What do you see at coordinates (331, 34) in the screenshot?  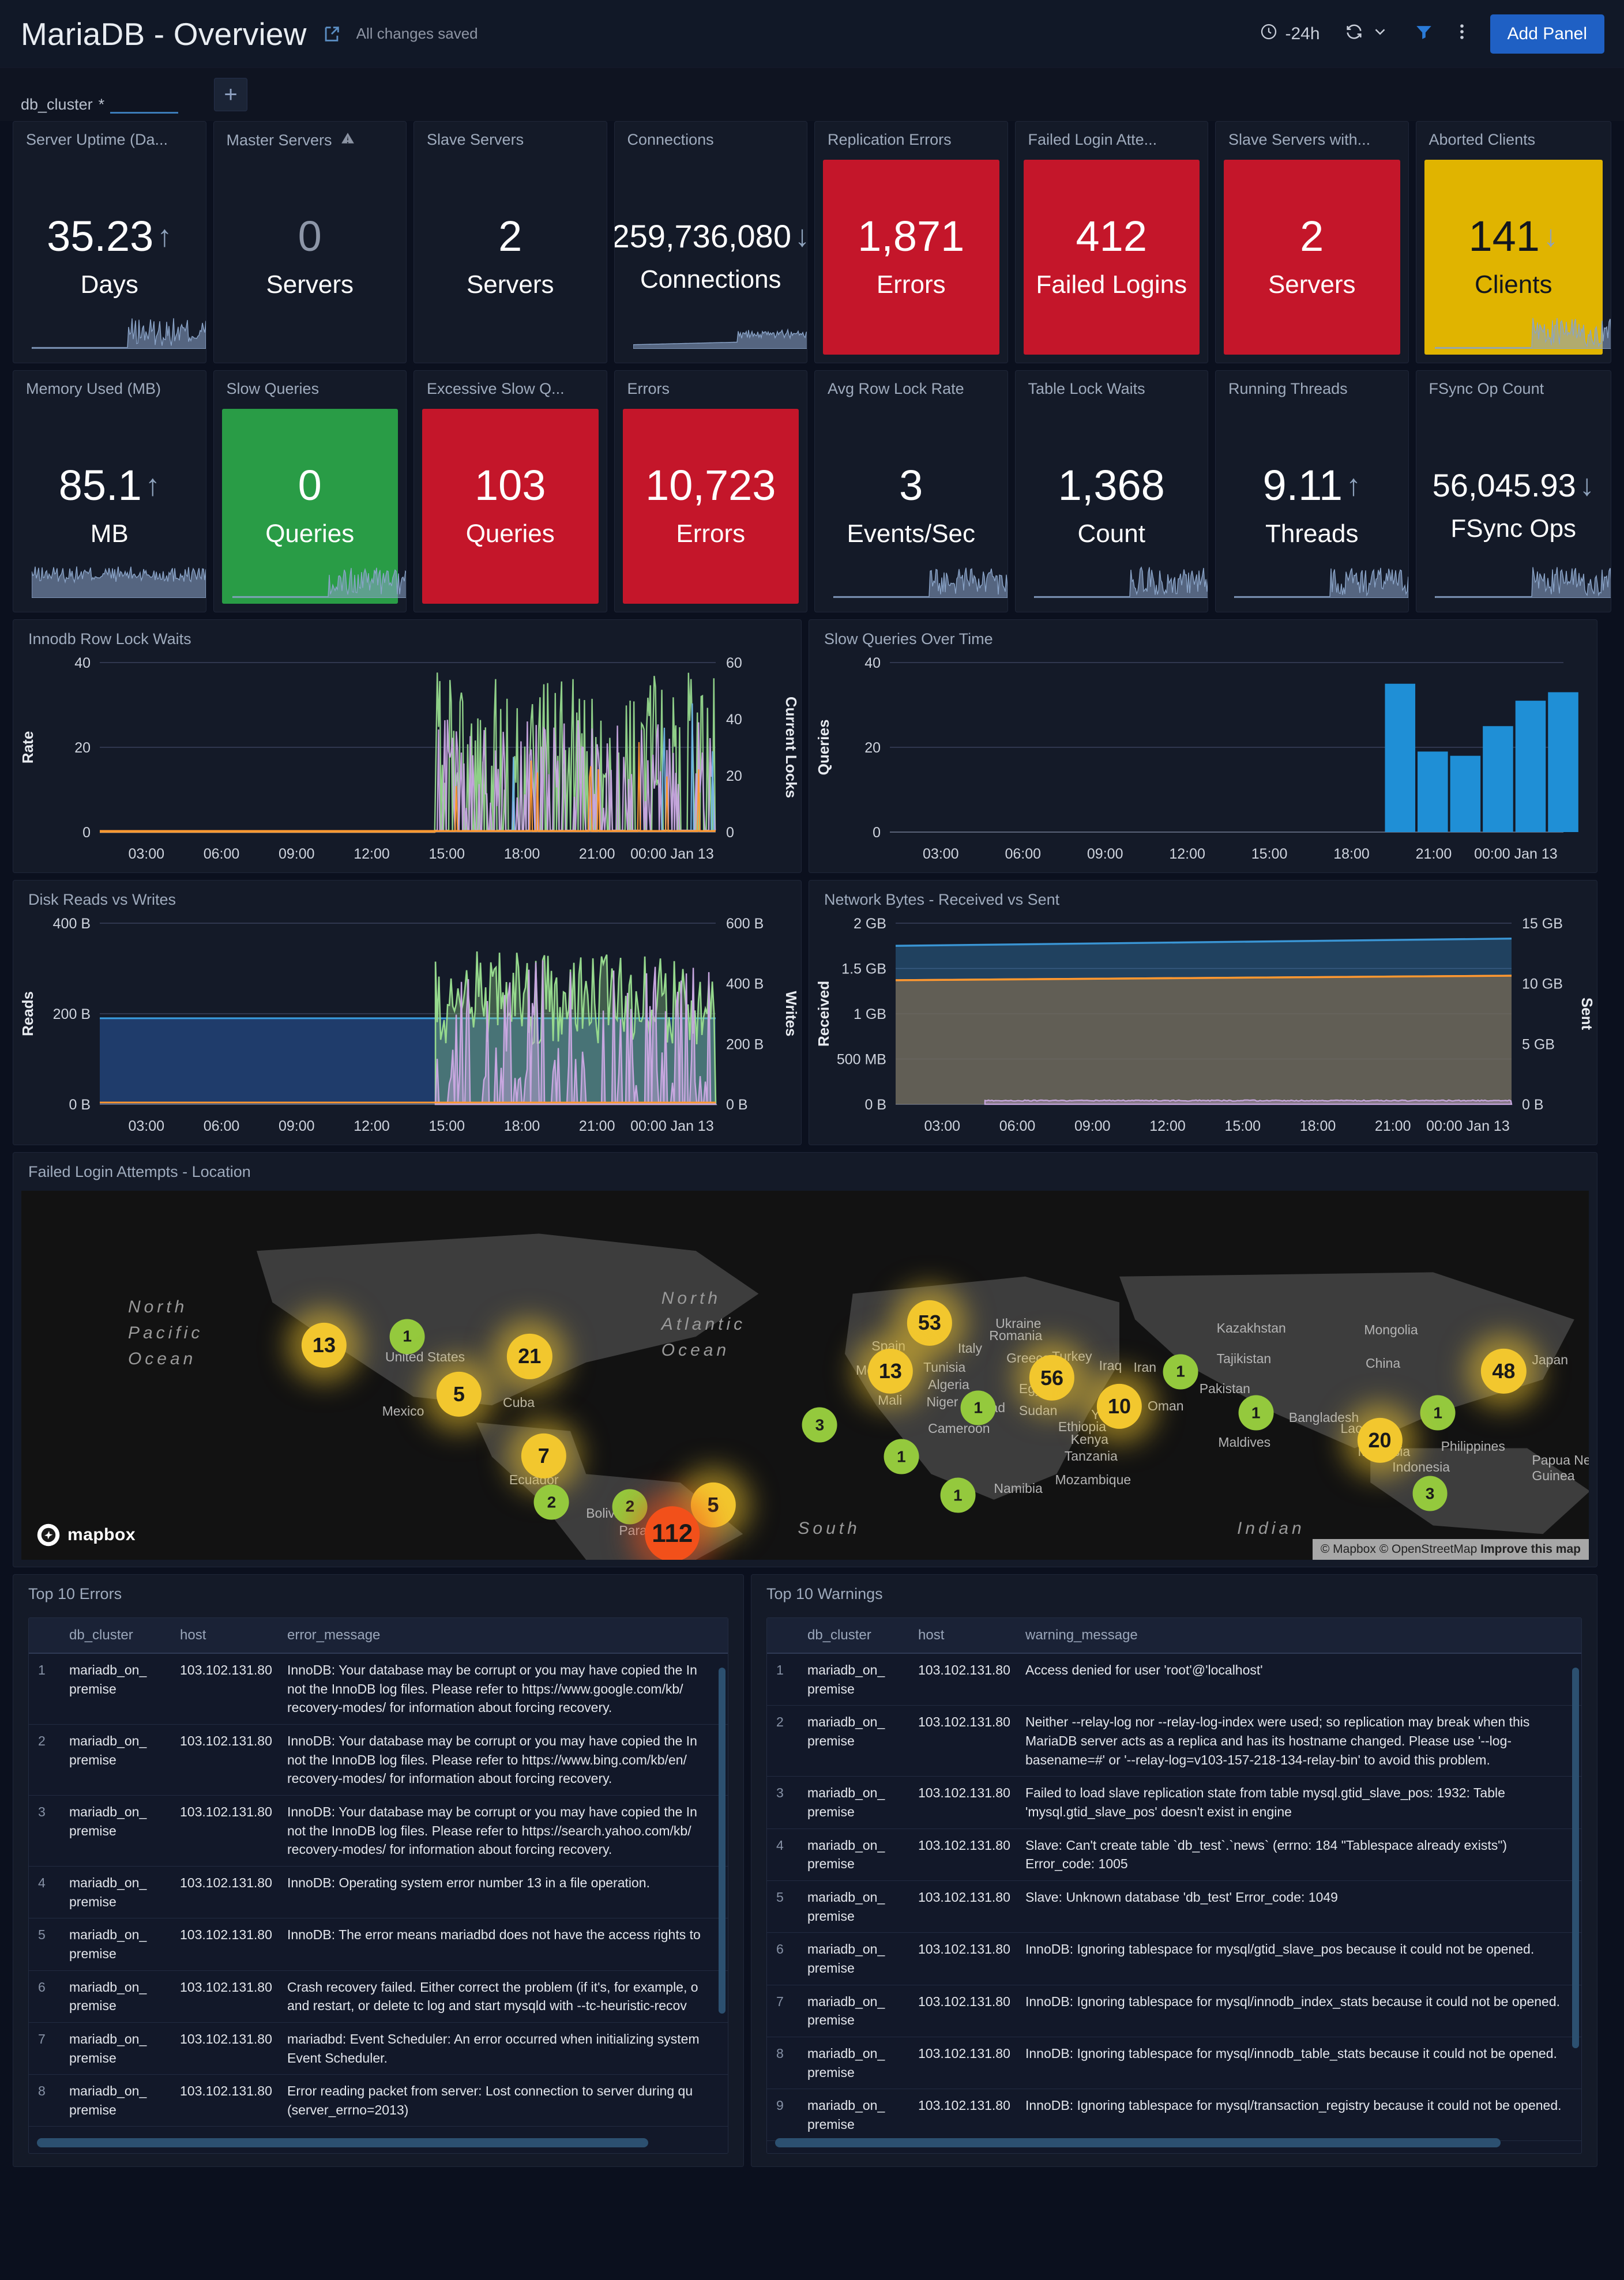 I see `share-icon` at bounding box center [331, 34].